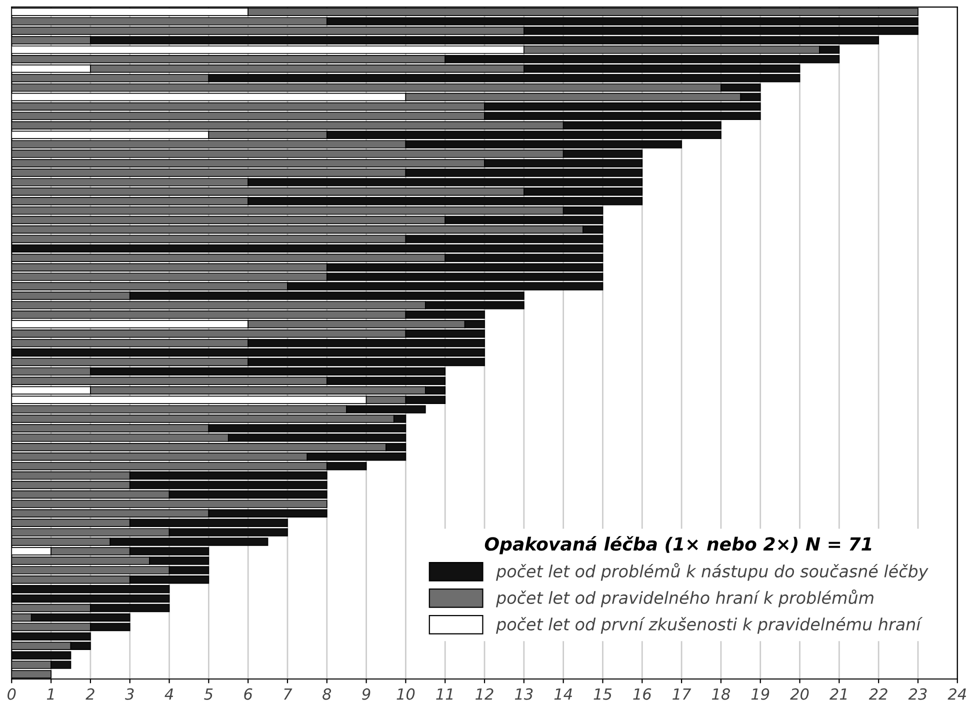  What do you see at coordinates (721, 694) in the screenshot?
I see `x-tick-label: 18` at bounding box center [721, 694].